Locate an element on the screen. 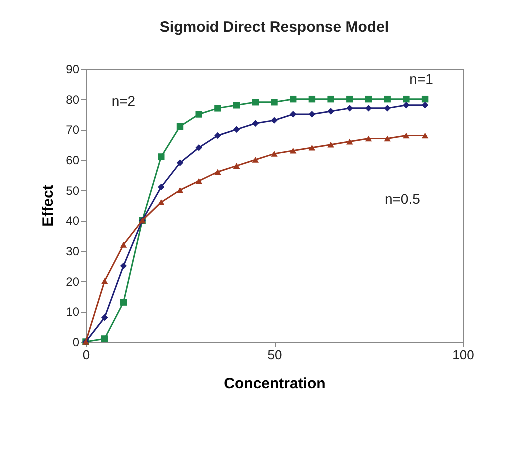  y-tick-label: 90 is located at coordinates (73, 69).